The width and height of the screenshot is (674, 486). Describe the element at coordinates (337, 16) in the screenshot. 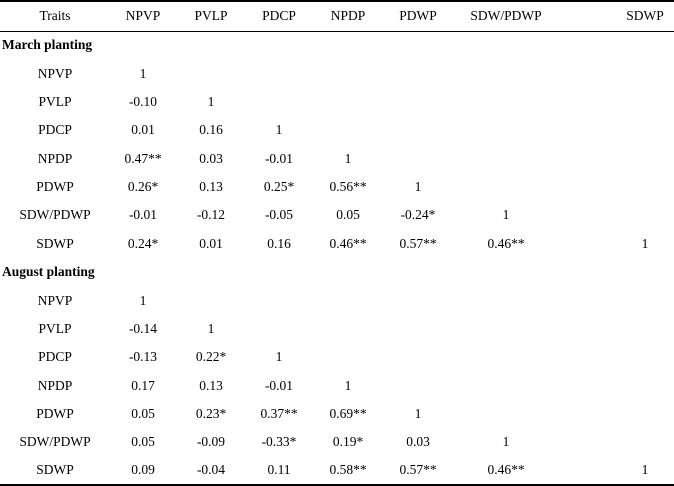

I see `table-header: Traits NPVP PVLP PDCP NPDP PDWP SDW/PDWP SDWP` at that location.